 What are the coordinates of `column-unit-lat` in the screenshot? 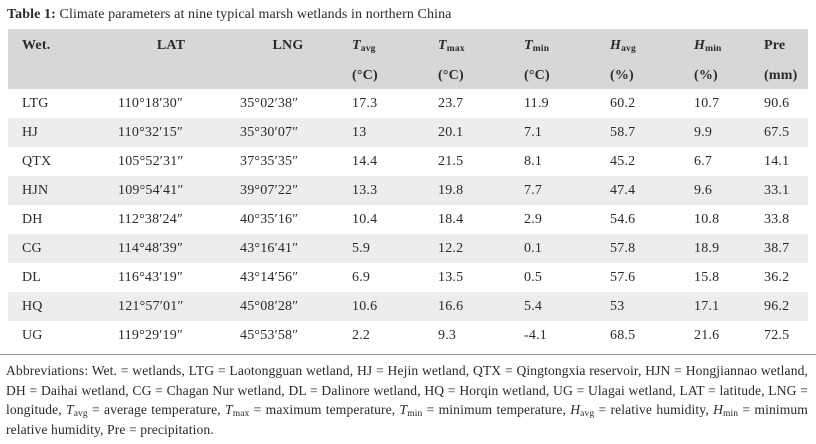 It's located at (171, 78).